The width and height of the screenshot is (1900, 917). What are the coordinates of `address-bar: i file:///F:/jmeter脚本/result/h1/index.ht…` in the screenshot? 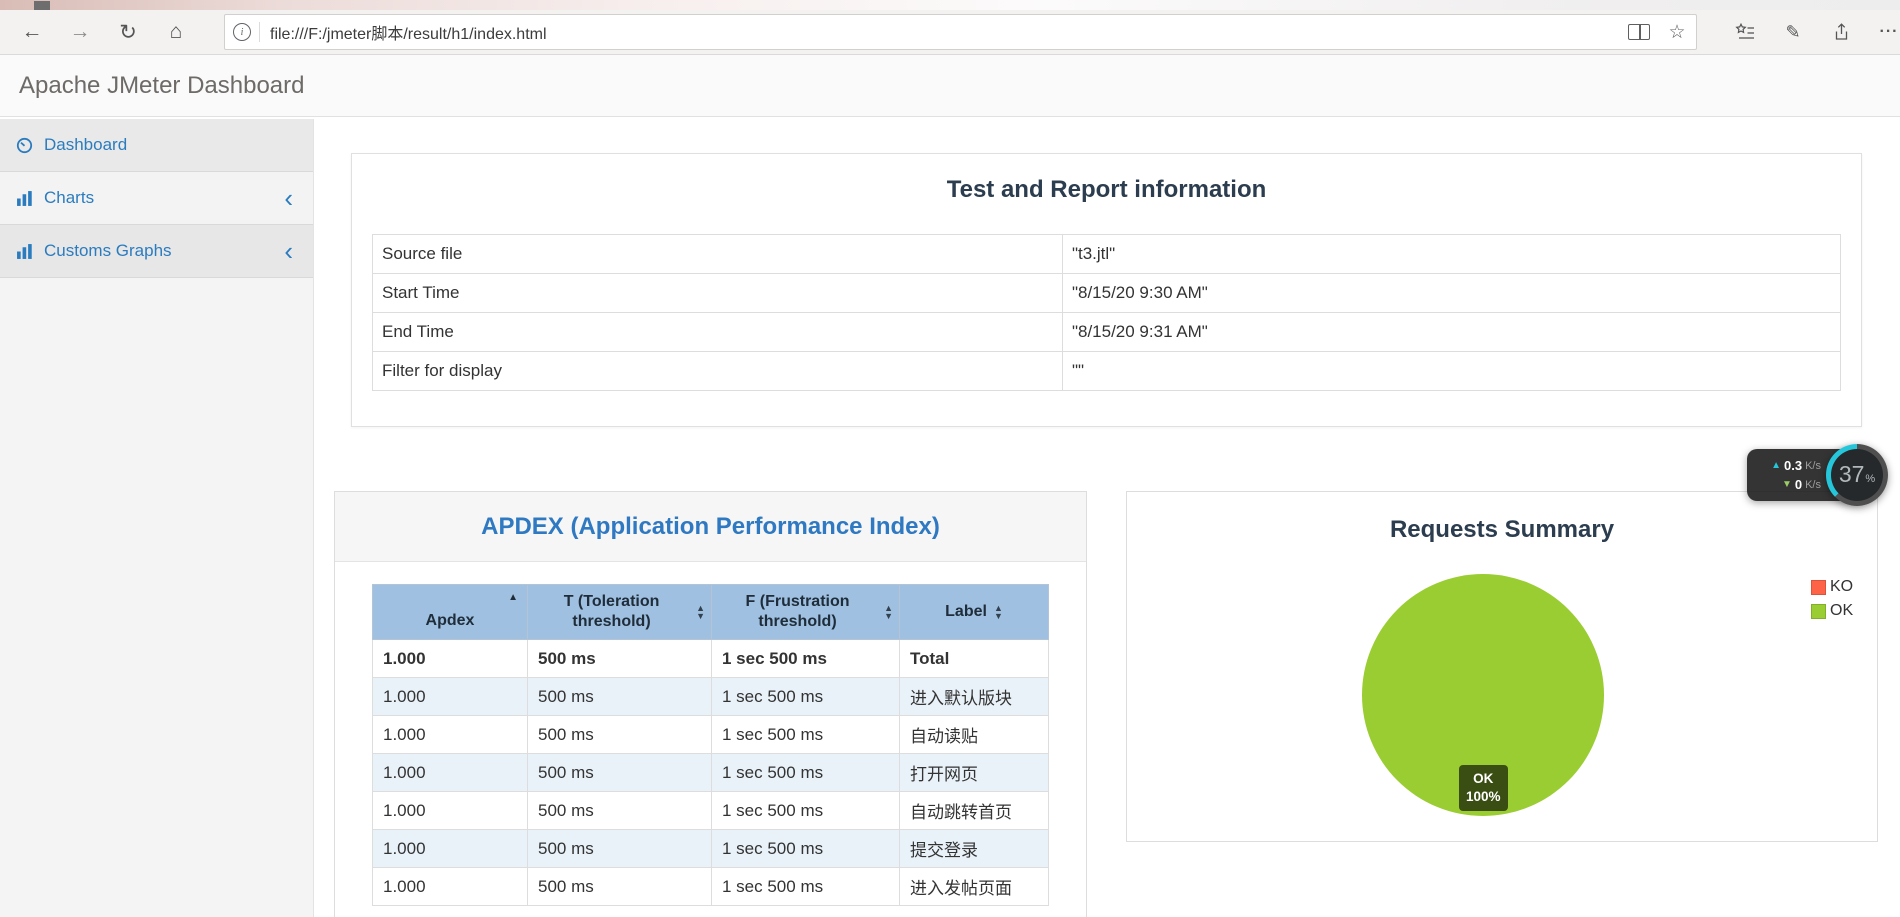 It's located at (960, 32).